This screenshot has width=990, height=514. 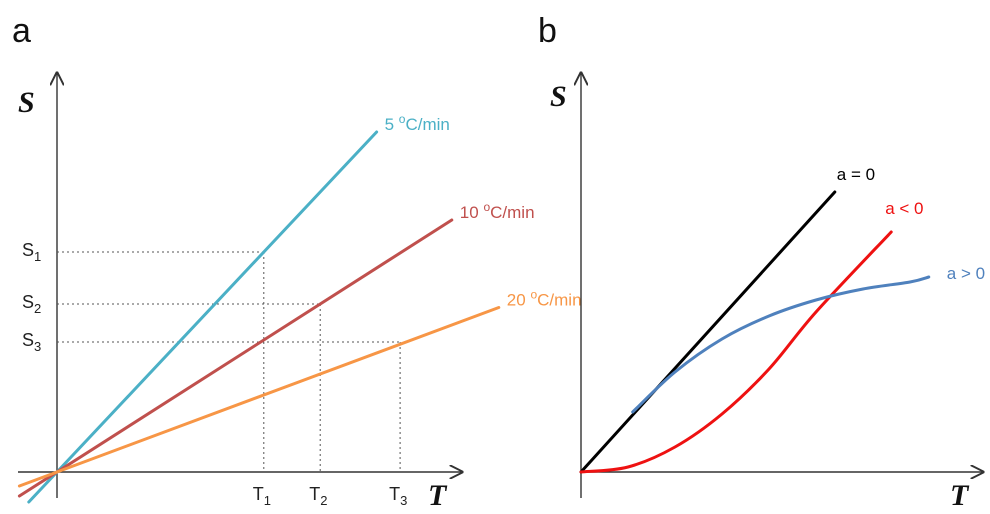 What do you see at coordinates (318, 496) in the screenshot?
I see `panel-a-x-mark-2: T2` at bounding box center [318, 496].